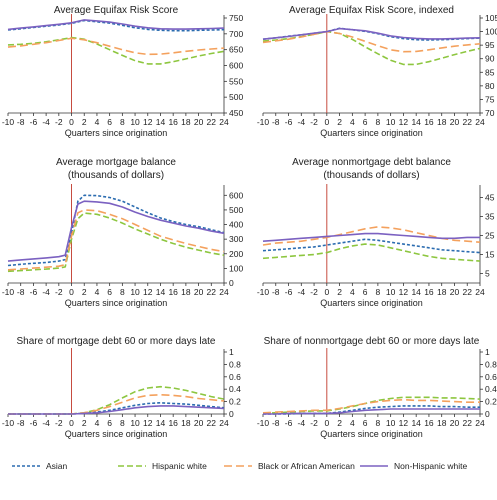 This screenshot has width=497, height=500. What do you see at coordinates (236, 50) in the screenshot?
I see `y-tick-label: 650` at bounding box center [236, 50].